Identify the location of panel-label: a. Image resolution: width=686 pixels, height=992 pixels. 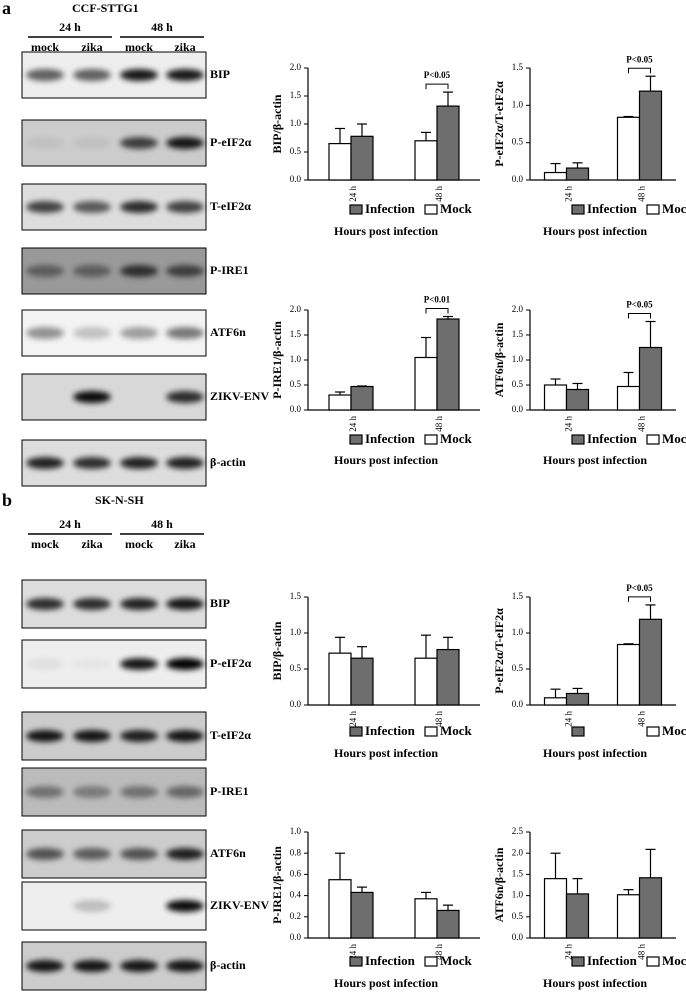
(6, 9).